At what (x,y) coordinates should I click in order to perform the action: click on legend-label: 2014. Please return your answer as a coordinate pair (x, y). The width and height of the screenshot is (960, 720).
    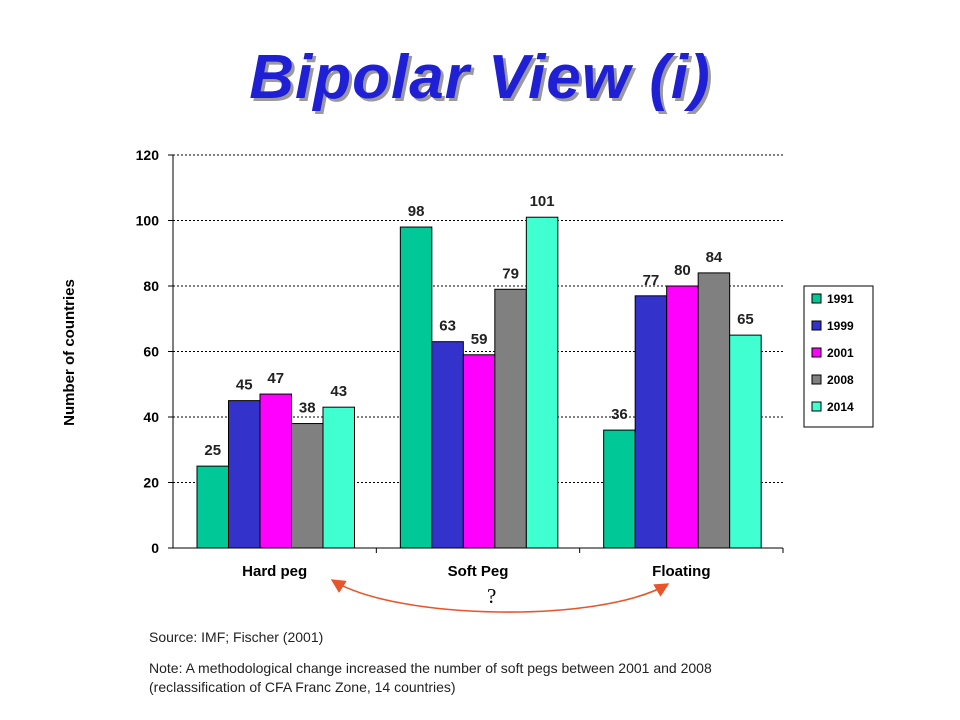
    Looking at the image, I should click on (840, 407).